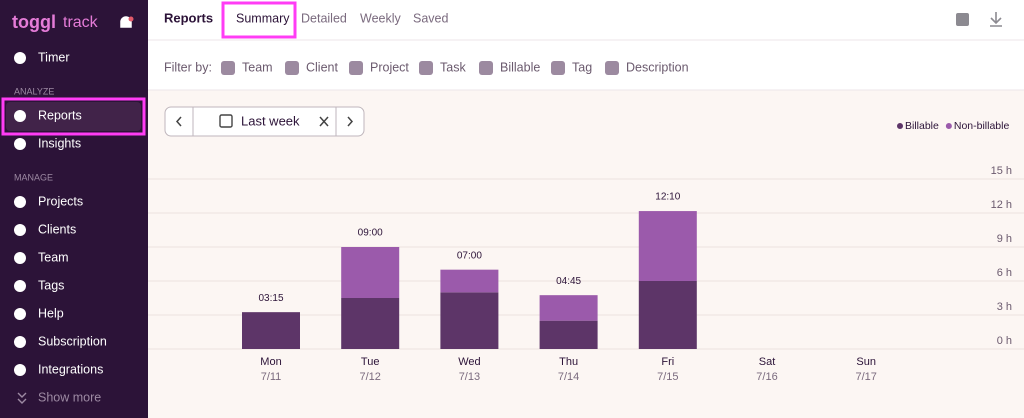 The image size is (1024, 418). I want to click on nav-item: Reports, so click(60, 115).